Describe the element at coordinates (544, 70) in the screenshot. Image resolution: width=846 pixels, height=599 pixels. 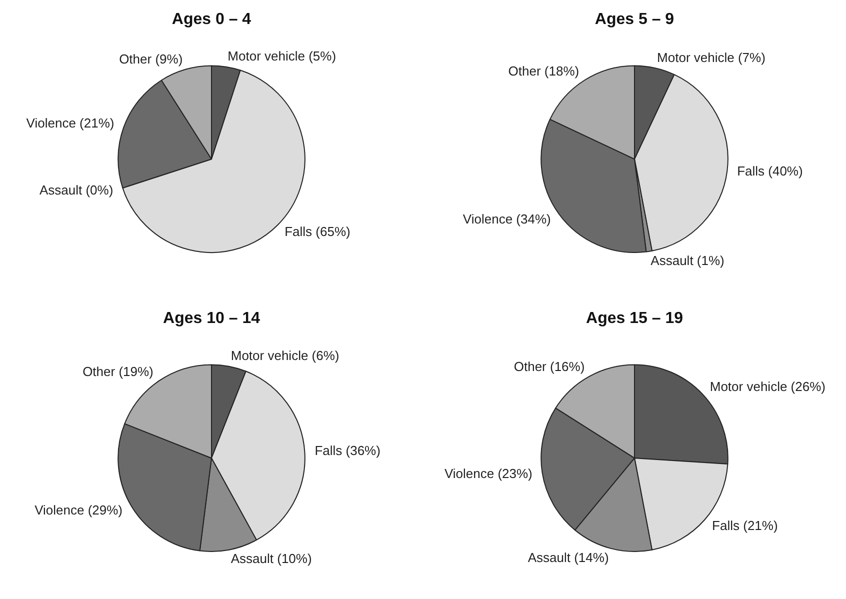
I see `slice-label: Other (18%)` at that location.